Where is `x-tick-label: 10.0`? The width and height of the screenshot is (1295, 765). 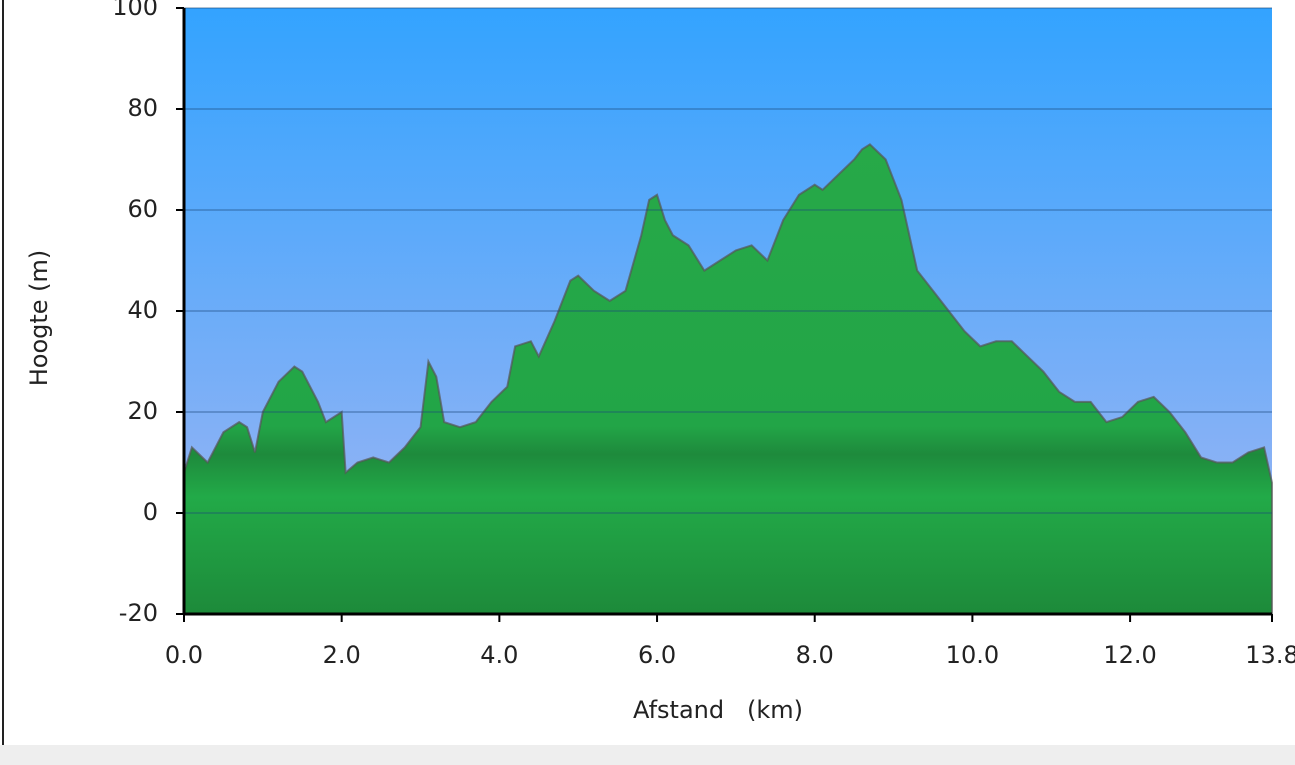
x-tick-label: 10.0 is located at coordinates (972, 655).